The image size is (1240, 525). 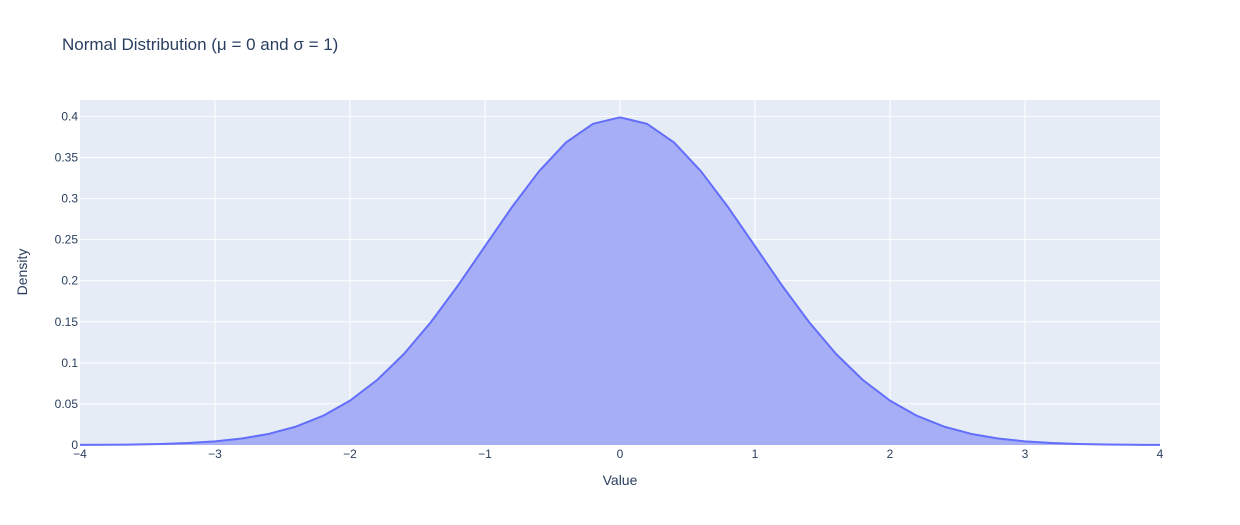 I want to click on y-tick-label: 0.25, so click(x=67, y=240).